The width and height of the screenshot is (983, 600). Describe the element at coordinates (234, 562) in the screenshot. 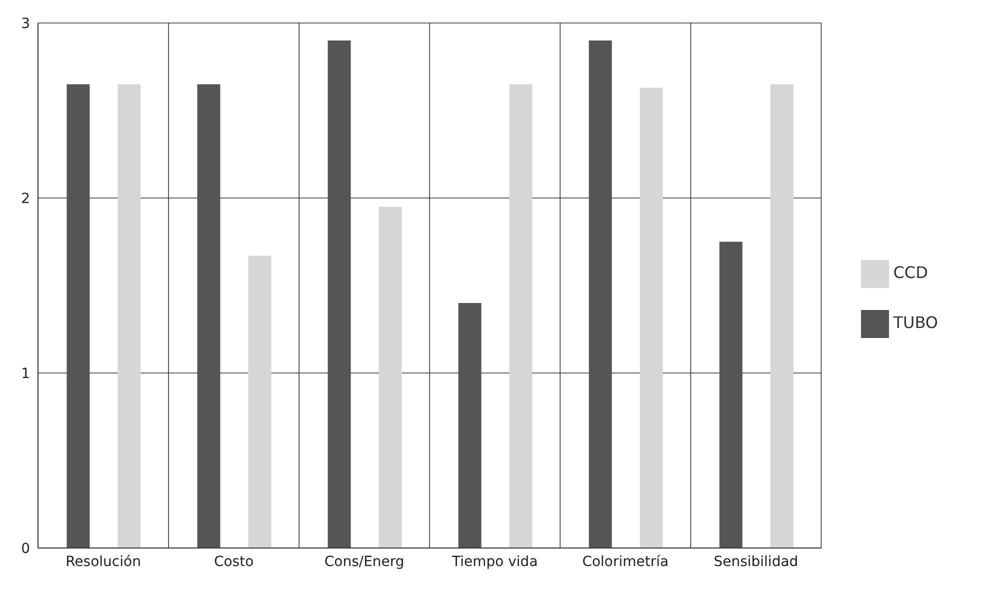

I see `x-tick-label: Costo` at that location.